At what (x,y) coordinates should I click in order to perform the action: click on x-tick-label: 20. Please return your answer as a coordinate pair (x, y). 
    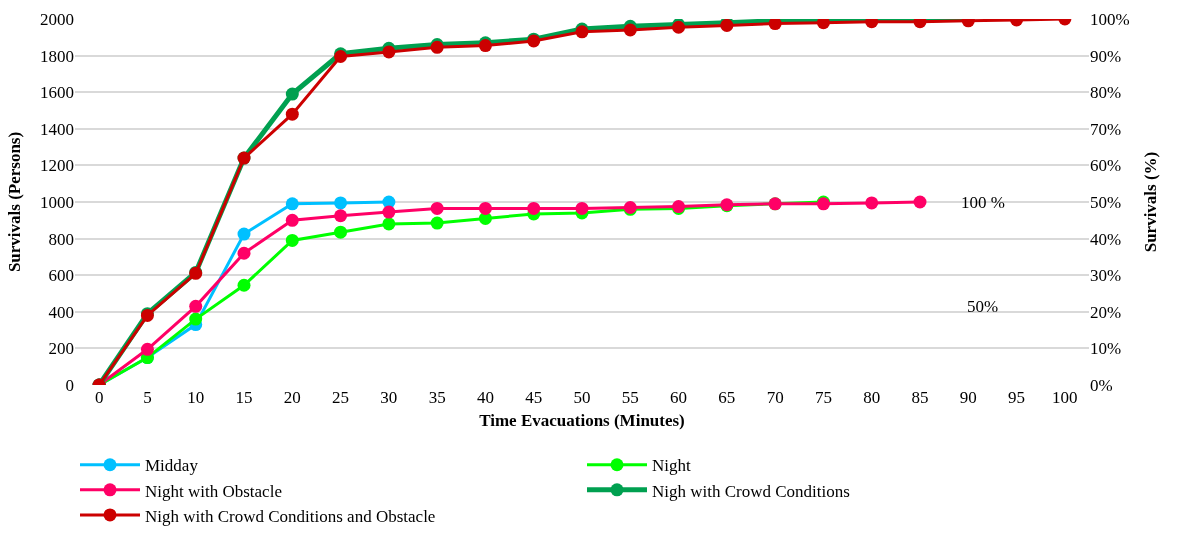
    Looking at the image, I should click on (292, 397).